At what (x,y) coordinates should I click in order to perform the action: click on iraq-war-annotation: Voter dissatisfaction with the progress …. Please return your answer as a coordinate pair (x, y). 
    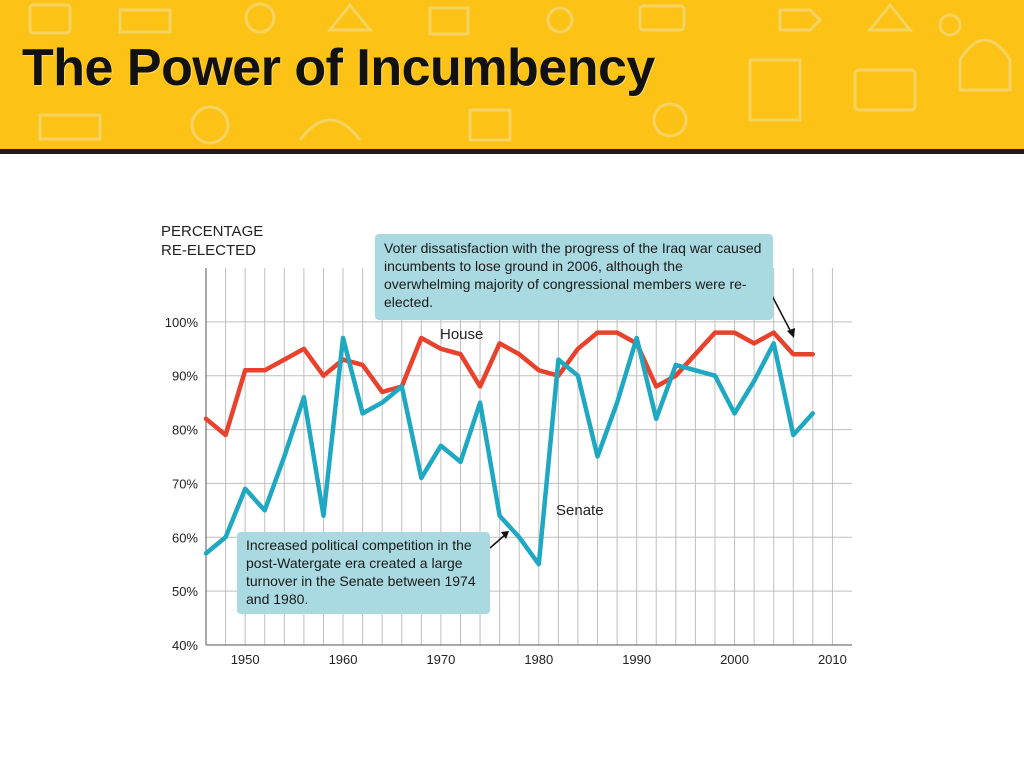
    Looking at the image, I should click on (574, 277).